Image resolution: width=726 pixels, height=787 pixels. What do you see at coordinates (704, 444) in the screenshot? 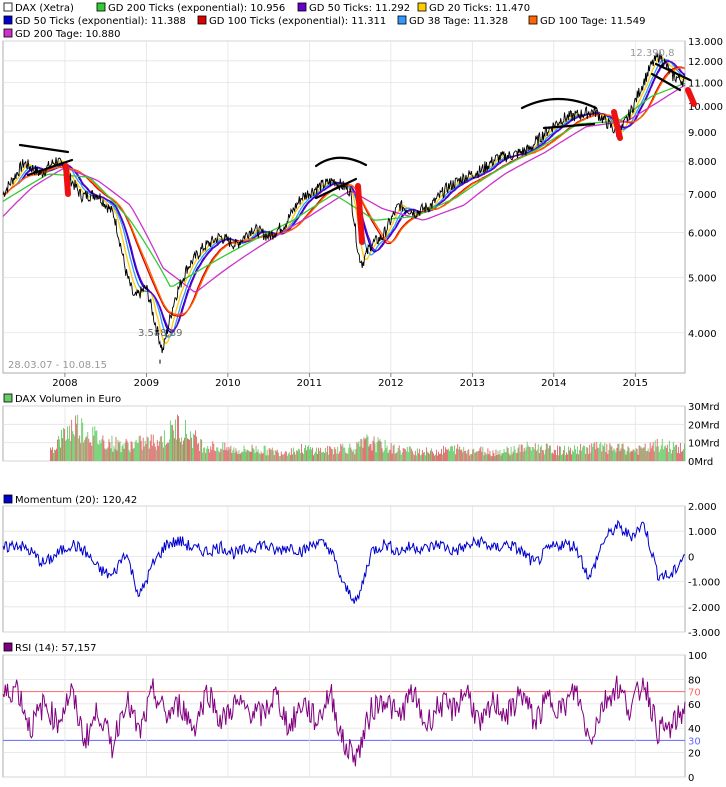
I see `volume-y-tick-label: 10Mrd` at bounding box center [704, 444].